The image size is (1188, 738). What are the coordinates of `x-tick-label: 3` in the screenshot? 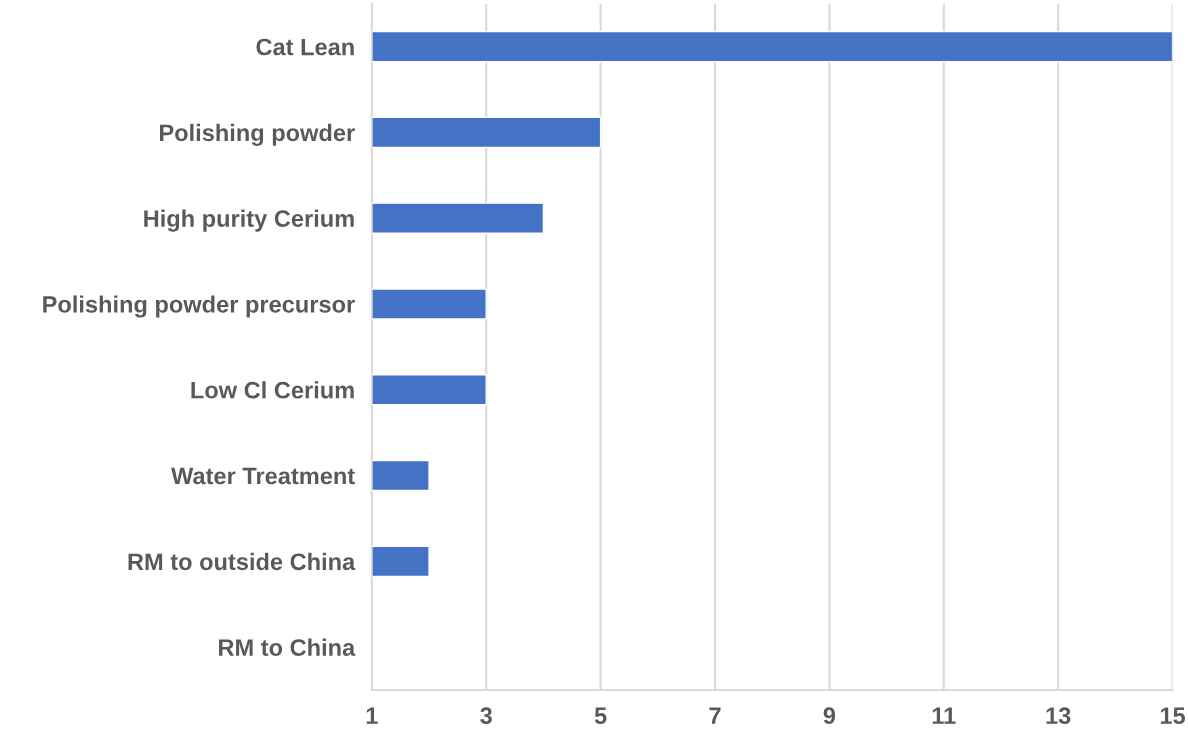 It's located at (486, 716).